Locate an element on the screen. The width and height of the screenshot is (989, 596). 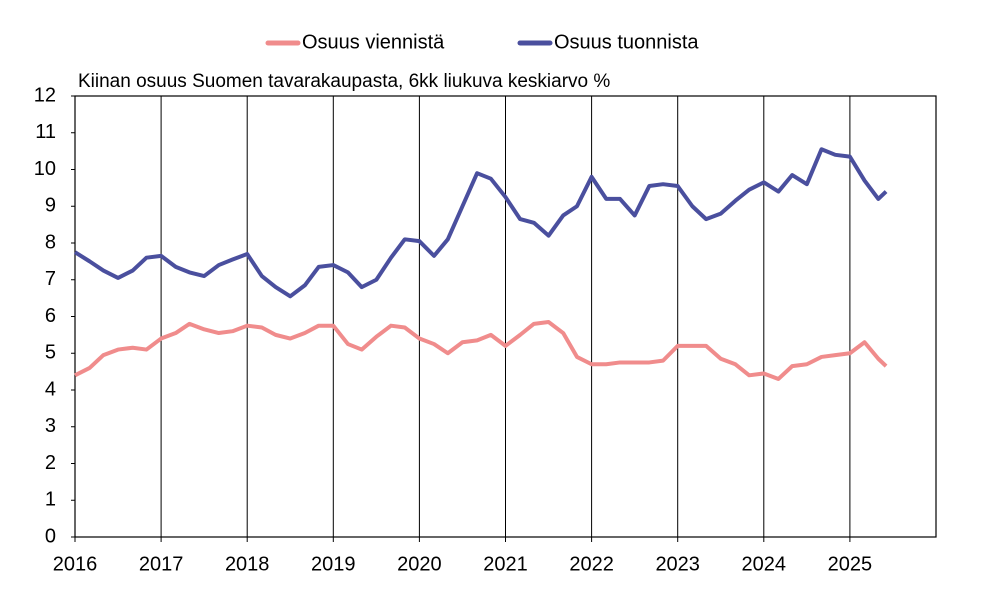
y-tick-label: 3 is located at coordinates (50, 426).